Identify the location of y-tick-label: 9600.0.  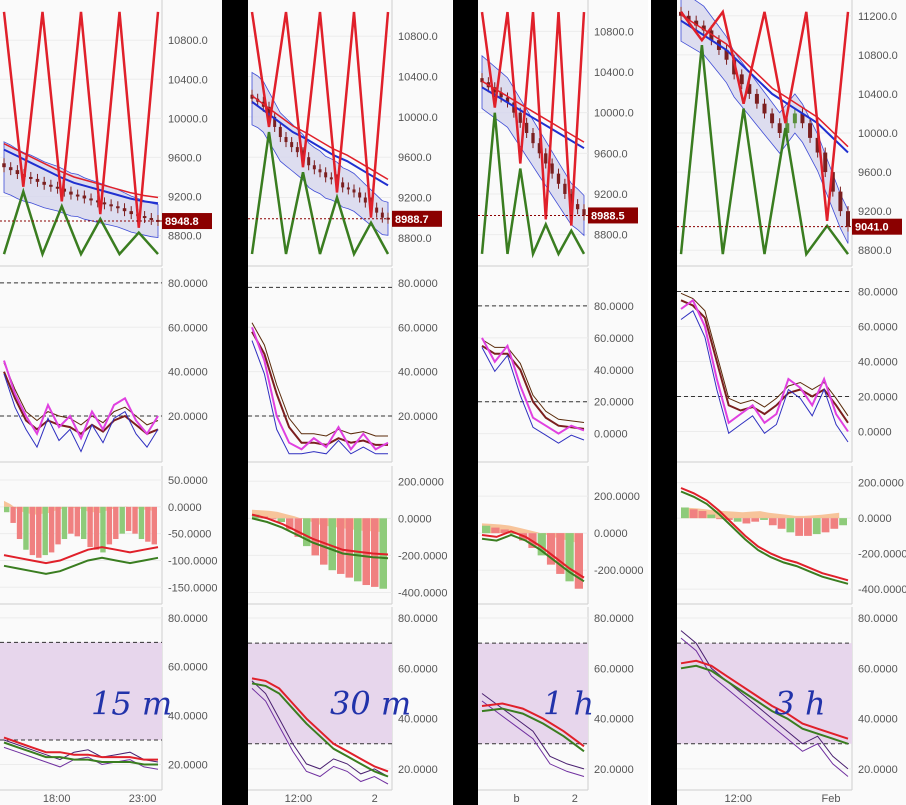
(415, 158).